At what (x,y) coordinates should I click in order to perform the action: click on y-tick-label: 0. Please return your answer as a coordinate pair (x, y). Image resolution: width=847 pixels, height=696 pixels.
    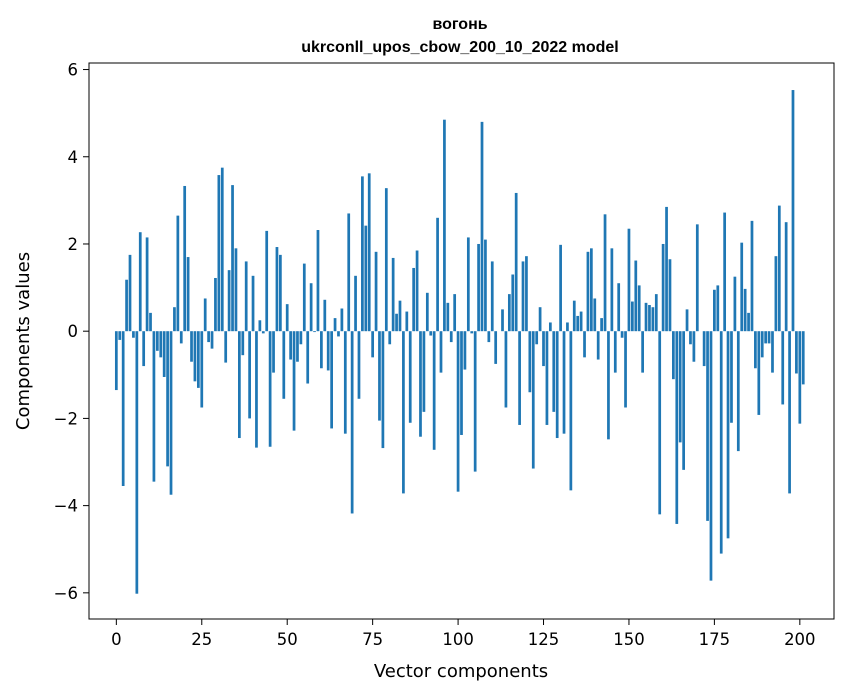
    Looking at the image, I should click on (73, 331).